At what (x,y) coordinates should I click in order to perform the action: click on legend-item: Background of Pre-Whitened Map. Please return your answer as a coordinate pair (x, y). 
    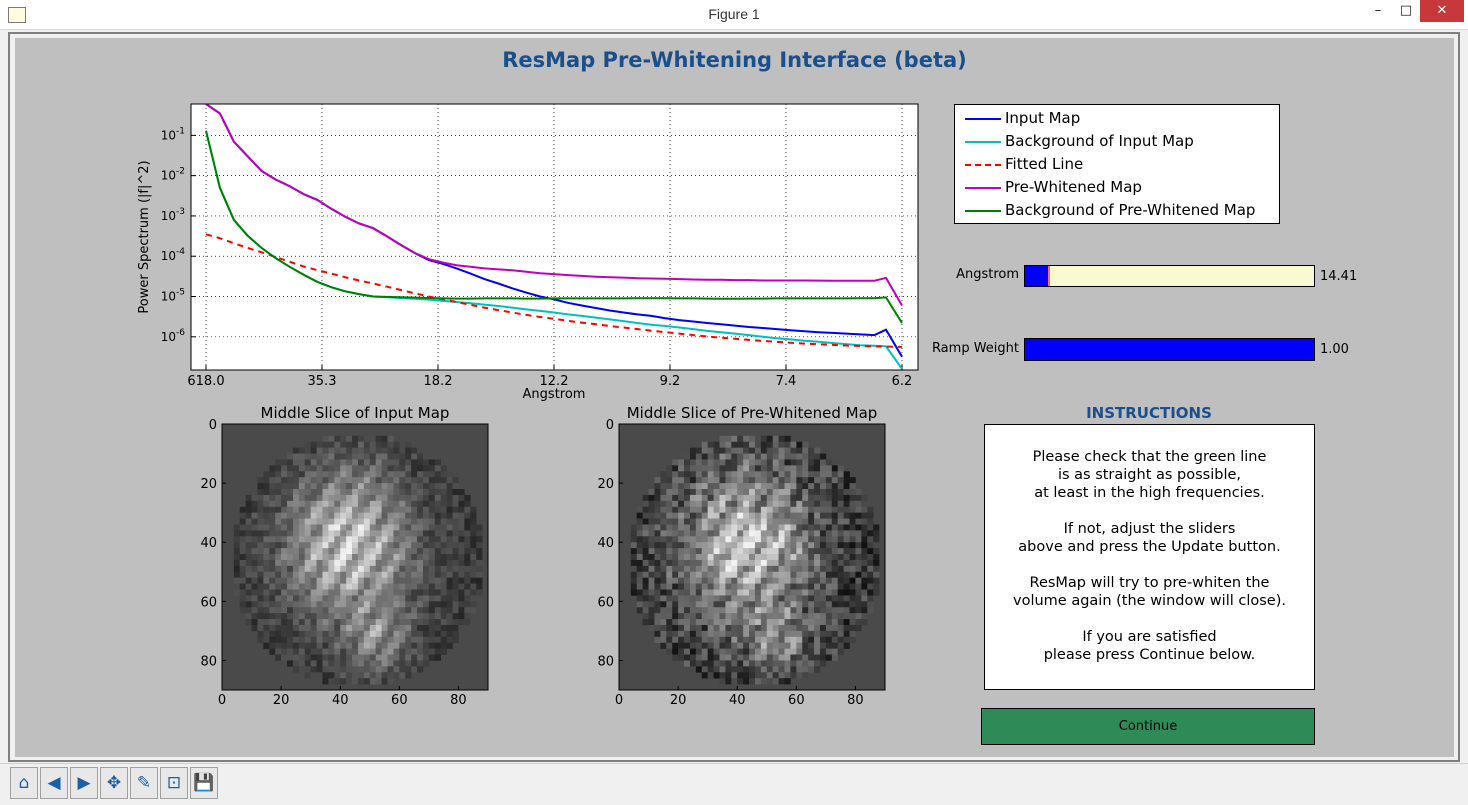
    Looking at the image, I should click on (1118, 210).